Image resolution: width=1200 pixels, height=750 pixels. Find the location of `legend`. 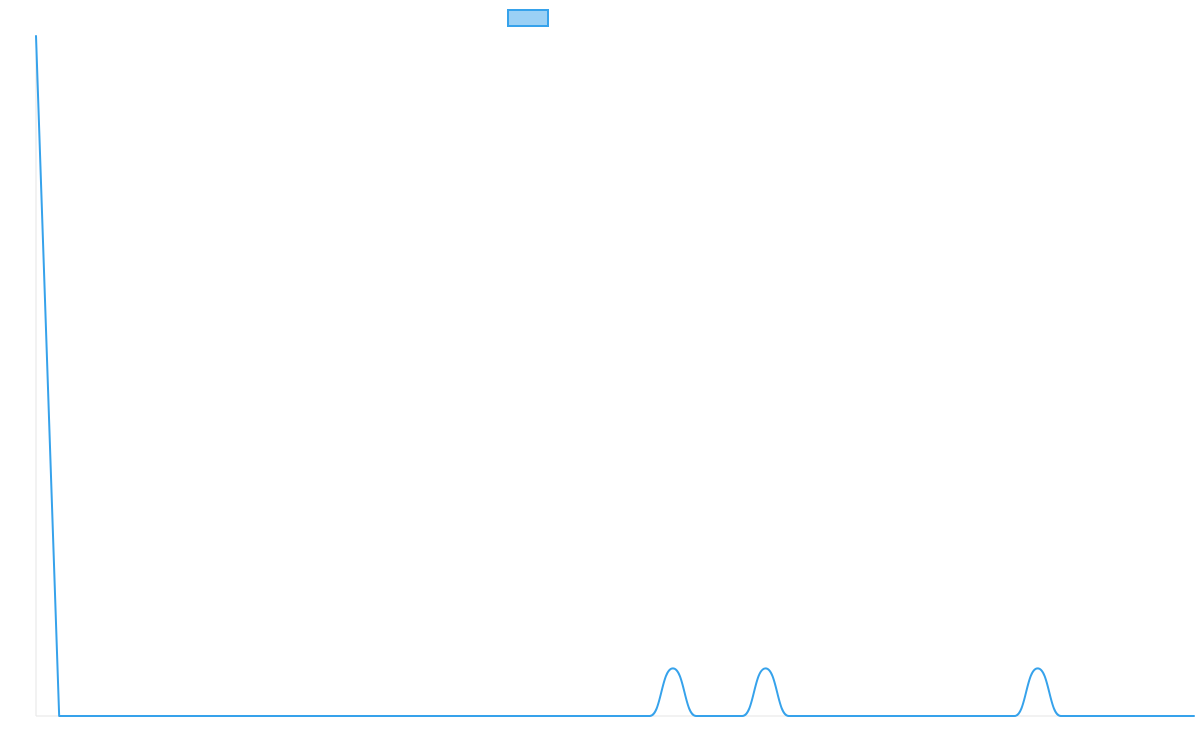

legend is located at coordinates (528, 18).